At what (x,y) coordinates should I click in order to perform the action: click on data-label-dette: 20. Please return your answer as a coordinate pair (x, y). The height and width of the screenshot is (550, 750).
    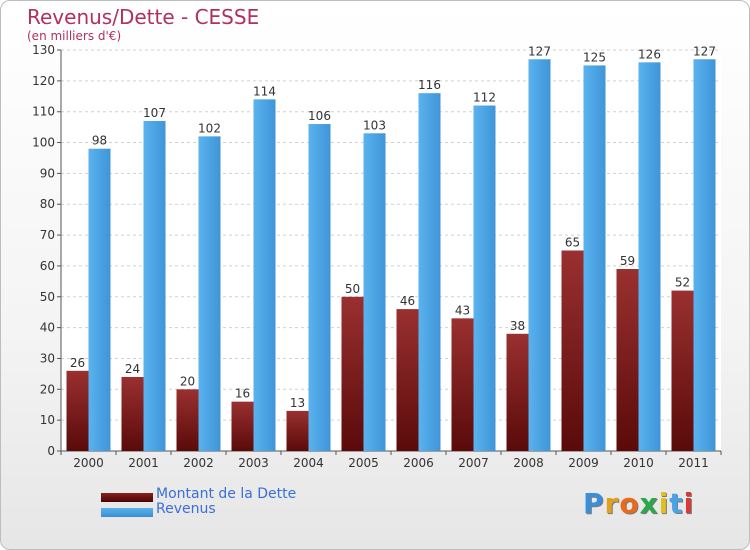
    Looking at the image, I should click on (187, 381).